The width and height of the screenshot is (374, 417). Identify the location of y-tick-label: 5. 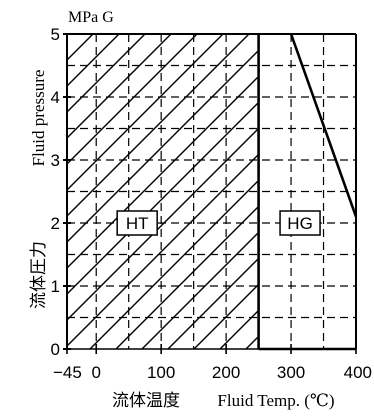
(55, 34).